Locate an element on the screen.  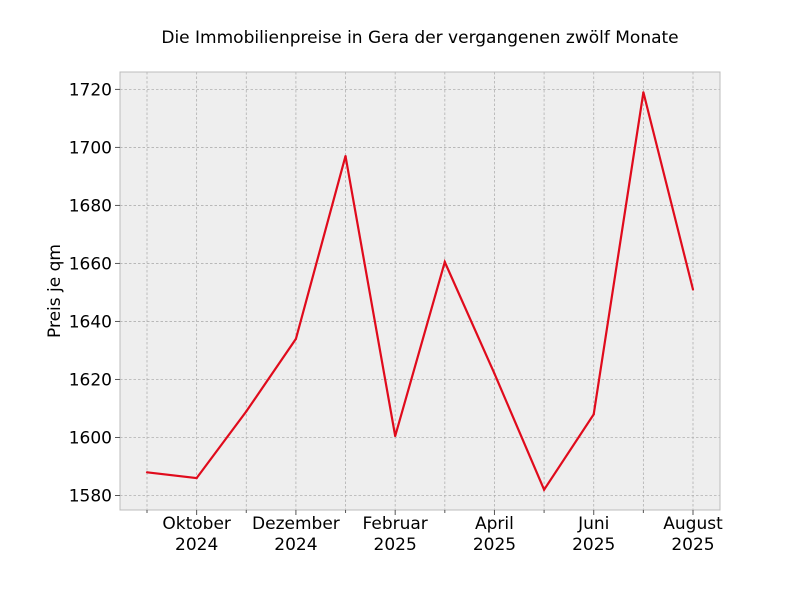
y-tick-label: 1660 is located at coordinates (90, 264).